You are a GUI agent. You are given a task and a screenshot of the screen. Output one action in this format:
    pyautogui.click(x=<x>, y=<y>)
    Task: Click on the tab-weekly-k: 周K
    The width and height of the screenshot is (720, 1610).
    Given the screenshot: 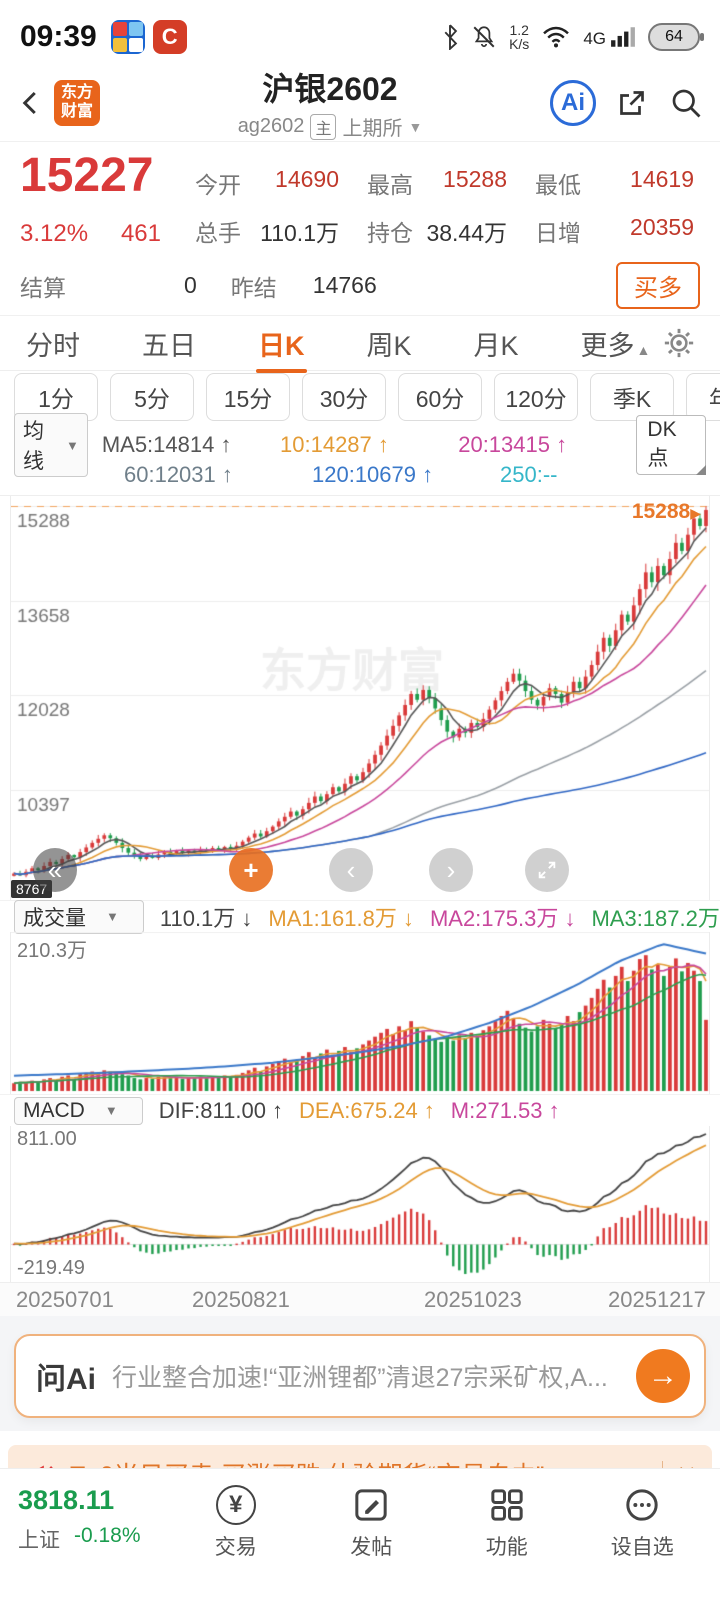 What is the action you would take?
    pyautogui.click(x=389, y=345)
    